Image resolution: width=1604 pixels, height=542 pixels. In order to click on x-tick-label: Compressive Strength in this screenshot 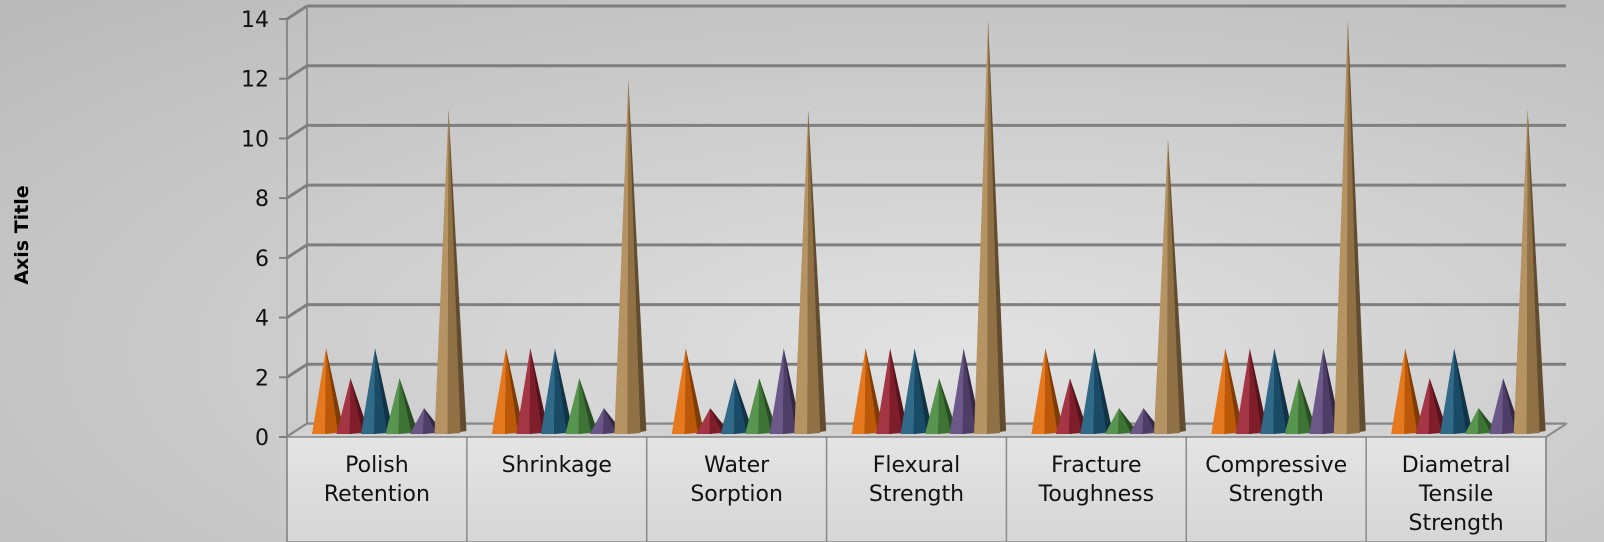, I will do `click(1276, 480)`.